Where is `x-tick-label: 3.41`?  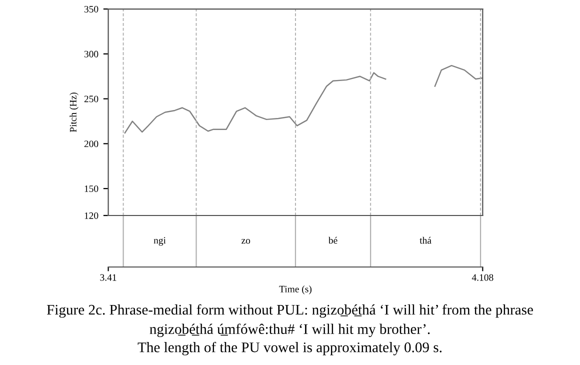
x-tick-label: 3.41 is located at coordinates (108, 277).